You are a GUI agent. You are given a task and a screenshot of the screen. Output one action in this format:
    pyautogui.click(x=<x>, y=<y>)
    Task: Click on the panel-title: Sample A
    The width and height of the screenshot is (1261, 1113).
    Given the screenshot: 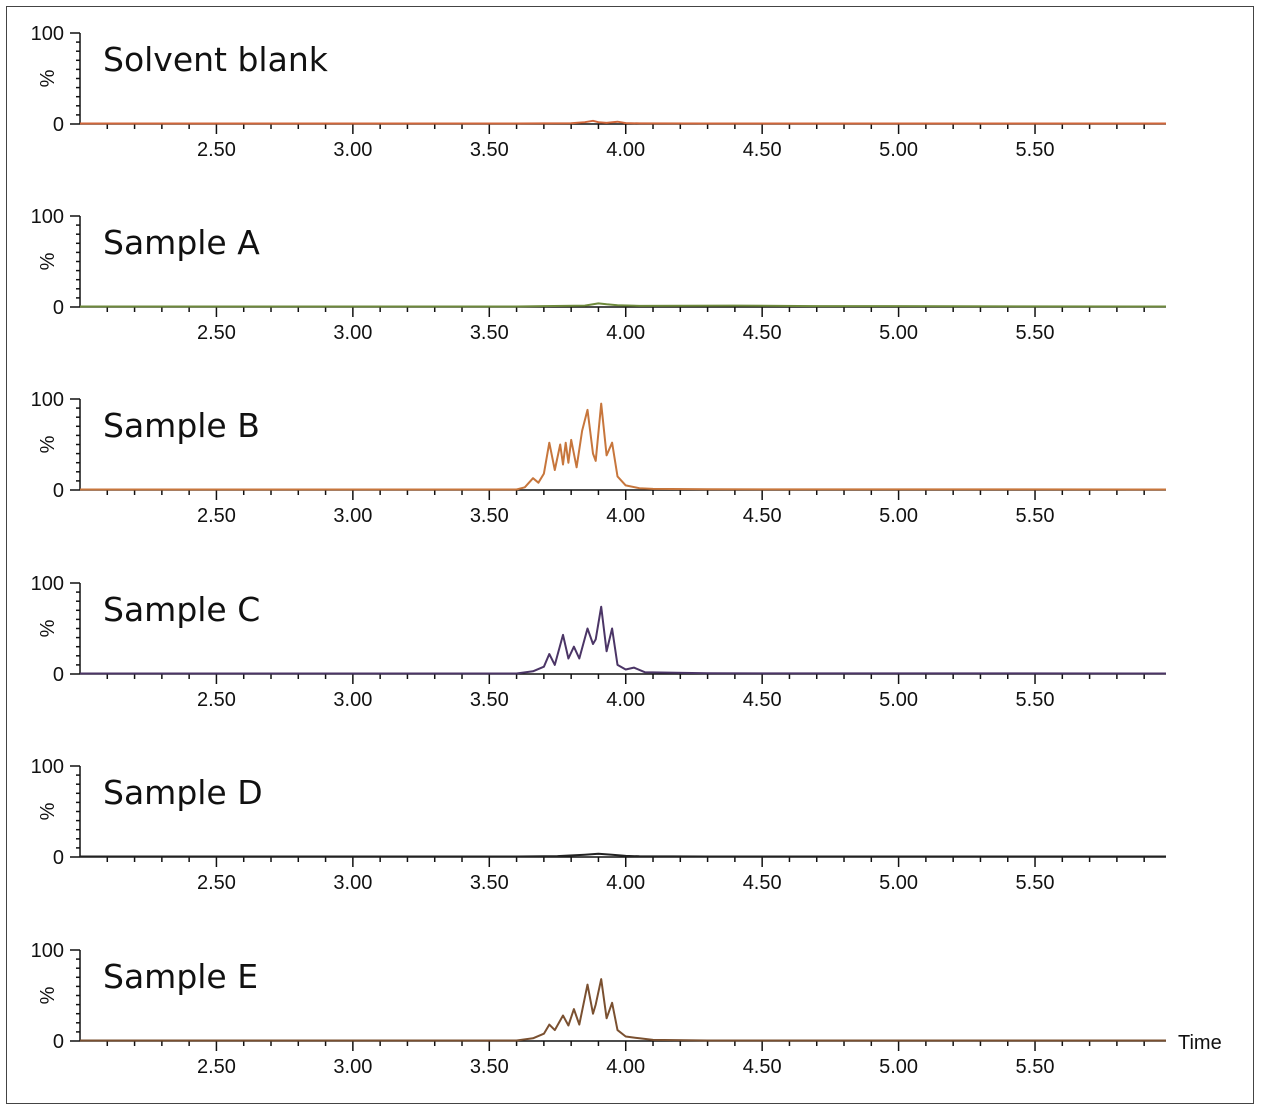 What is the action you would take?
    pyautogui.click(x=181, y=242)
    